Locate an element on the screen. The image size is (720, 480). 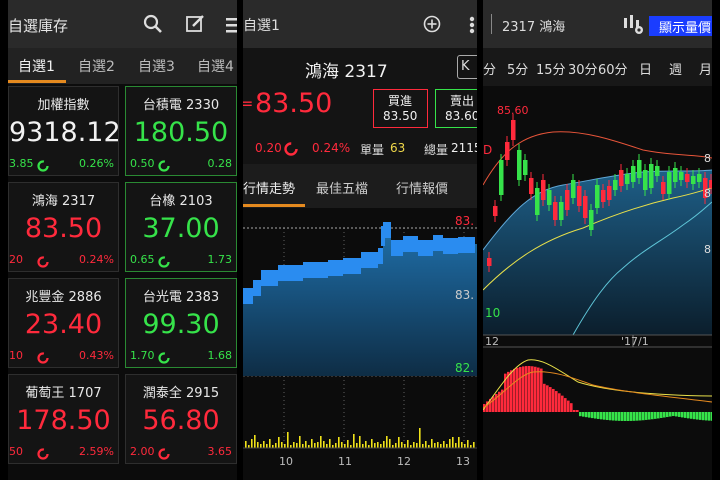
tab-watchlist-4: 自選4 is located at coordinates (215, 67).